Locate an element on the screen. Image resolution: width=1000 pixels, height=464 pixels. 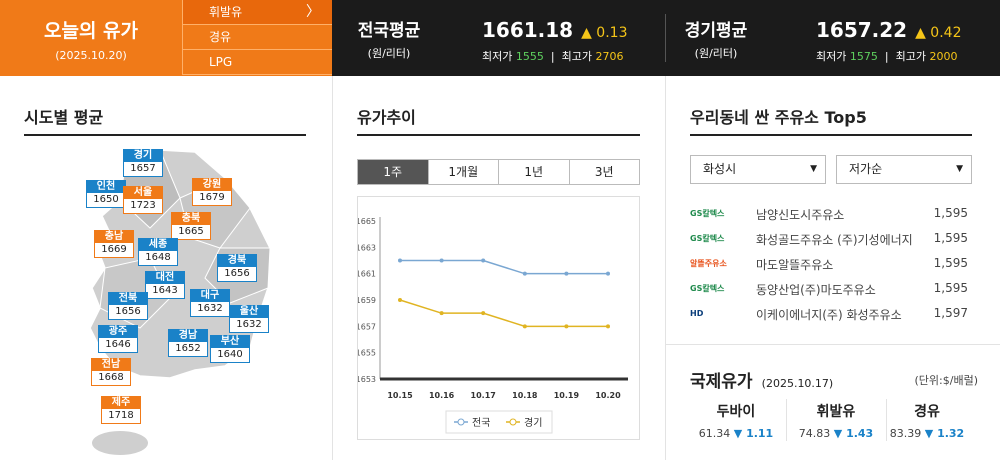
today-date: (2025.10.20) is located at coordinates (91, 55).